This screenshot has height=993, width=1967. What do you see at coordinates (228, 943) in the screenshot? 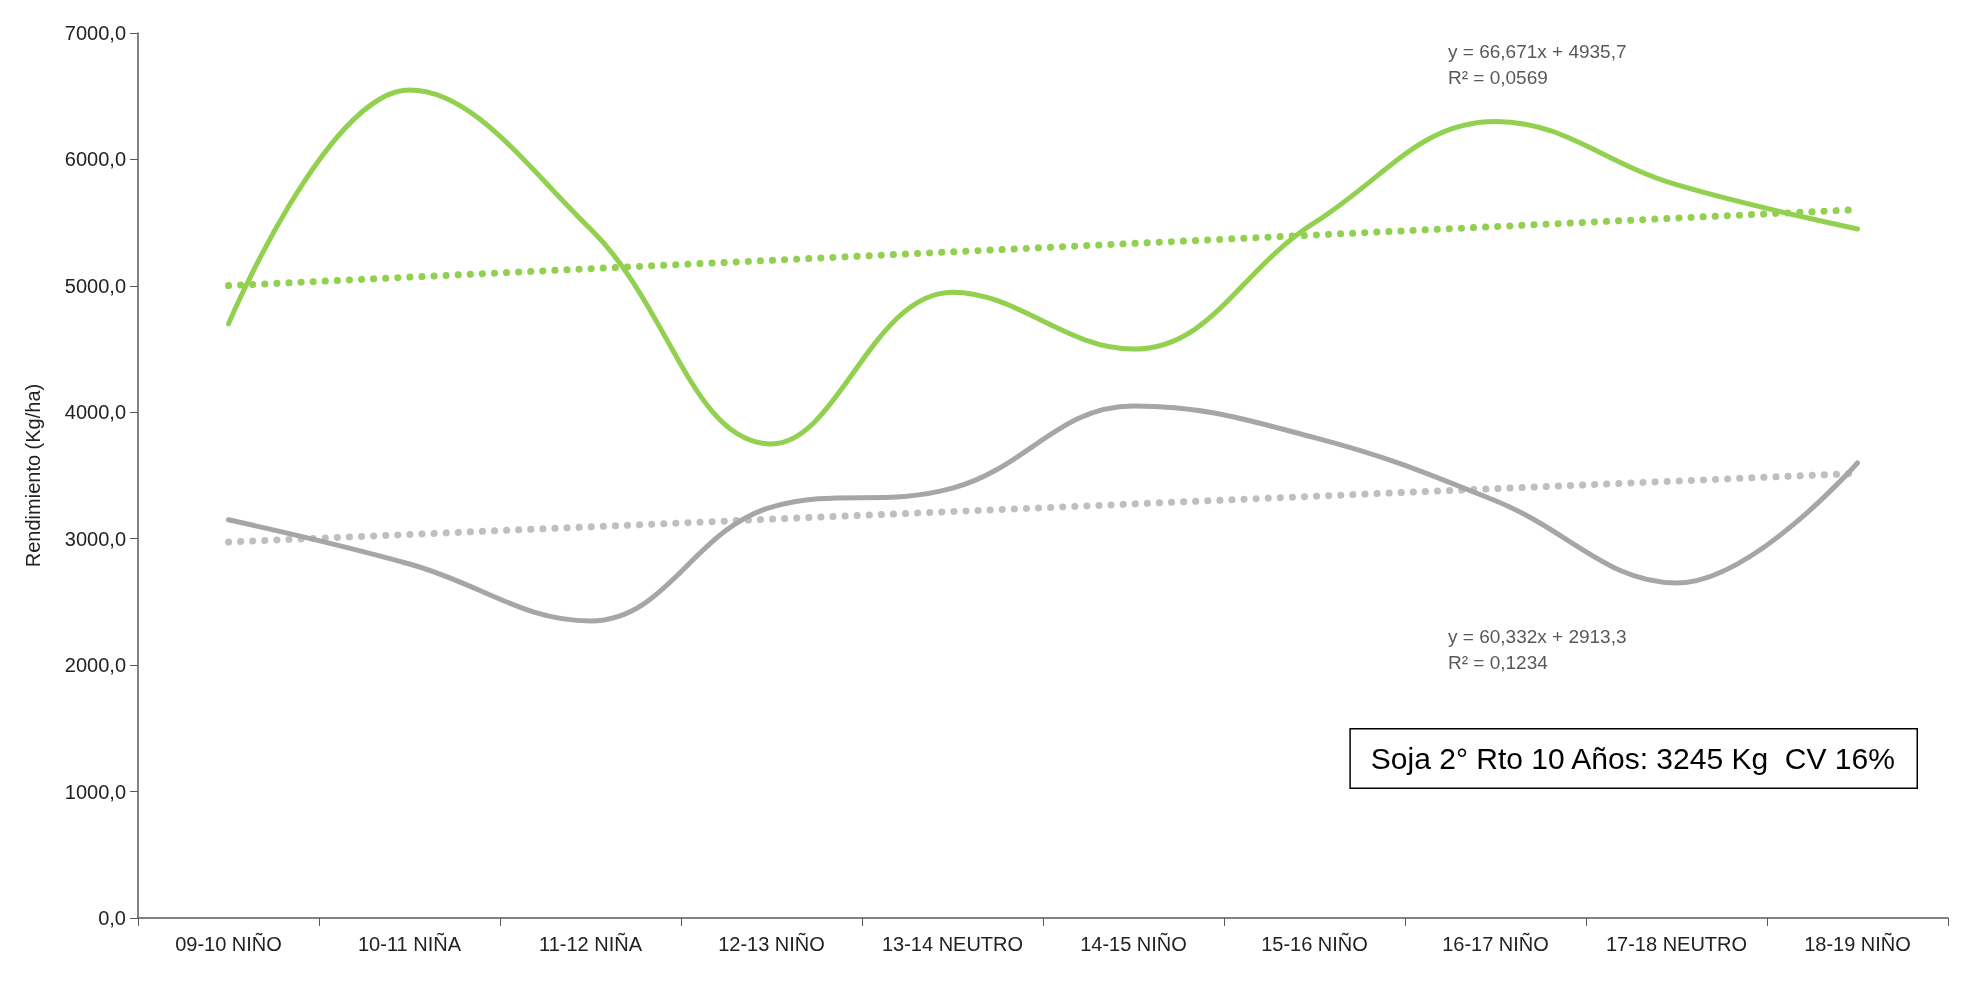
I see `x-tick-label: 09-10 NIÑO` at bounding box center [228, 943].